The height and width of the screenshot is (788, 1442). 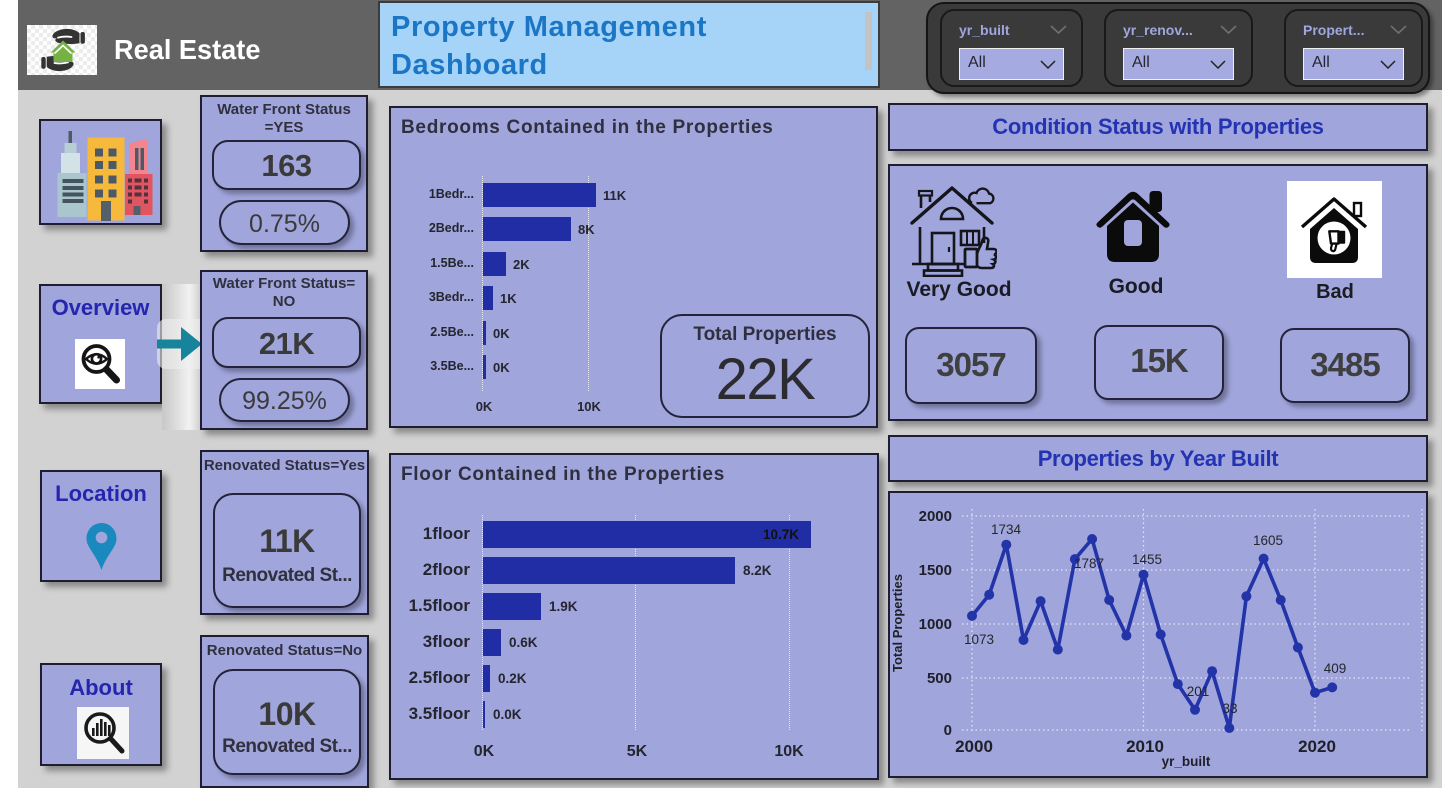 What do you see at coordinates (897, 623) in the screenshot?
I see `svg-text: Total Properties` at bounding box center [897, 623].